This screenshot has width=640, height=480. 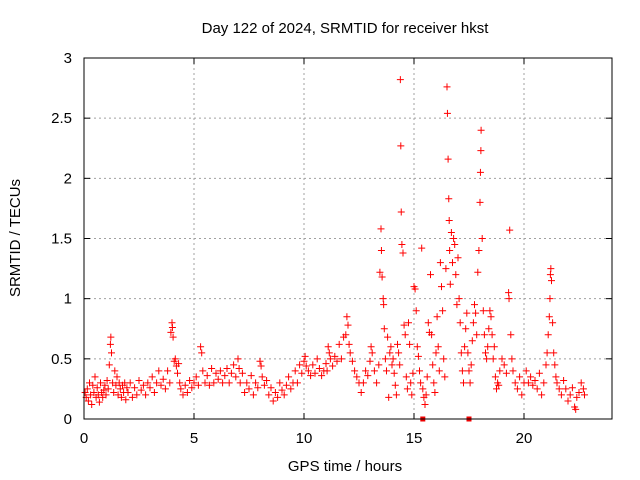 I want to click on y-axis-label: SRMTID / TECUs, so click(x=15, y=238).